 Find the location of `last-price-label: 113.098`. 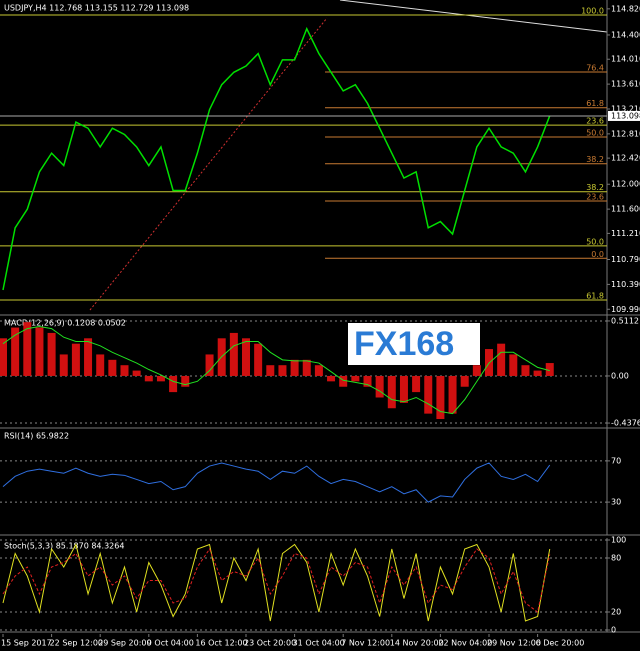

last-price-label: 113.098 is located at coordinates (625, 115).